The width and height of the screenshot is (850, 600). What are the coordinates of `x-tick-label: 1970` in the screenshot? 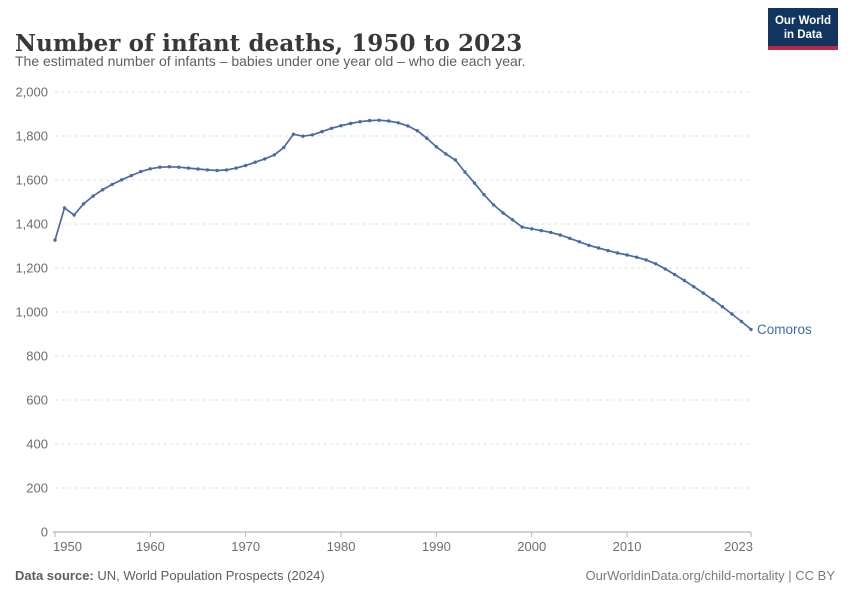 It's located at (245, 546).